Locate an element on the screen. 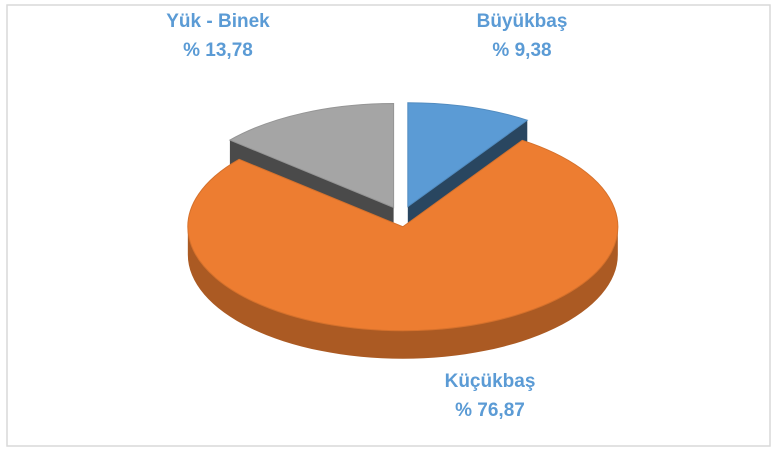 Image resolution: width=778 pixels, height=459 pixels. slice-label: Küçükbaş is located at coordinates (490, 381).